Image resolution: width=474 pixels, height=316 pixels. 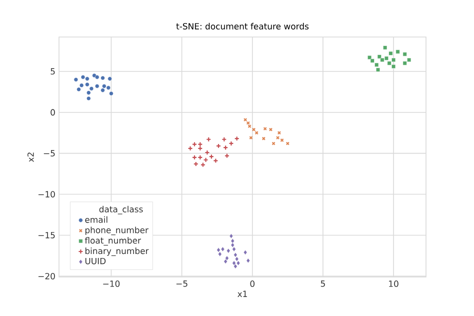 What do you see at coordinates (52, 112) in the screenshot?
I see `y-tick-label: 0` at bounding box center [52, 112].